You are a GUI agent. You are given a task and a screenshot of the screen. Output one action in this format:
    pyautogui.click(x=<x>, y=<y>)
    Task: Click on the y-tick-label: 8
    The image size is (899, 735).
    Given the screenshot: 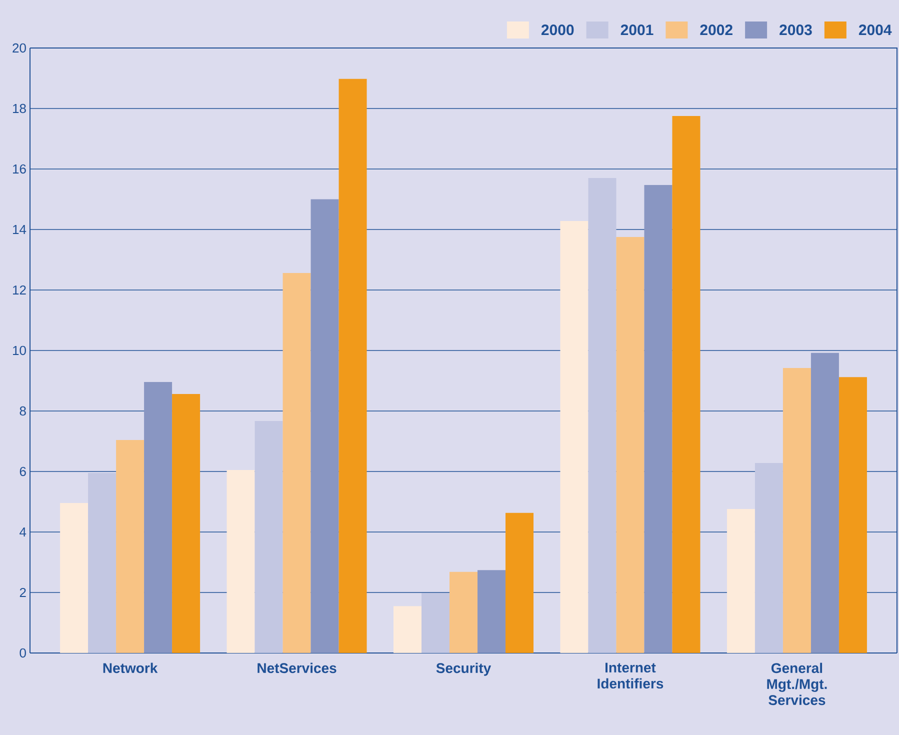 What is the action you would take?
    pyautogui.click(x=23, y=411)
    